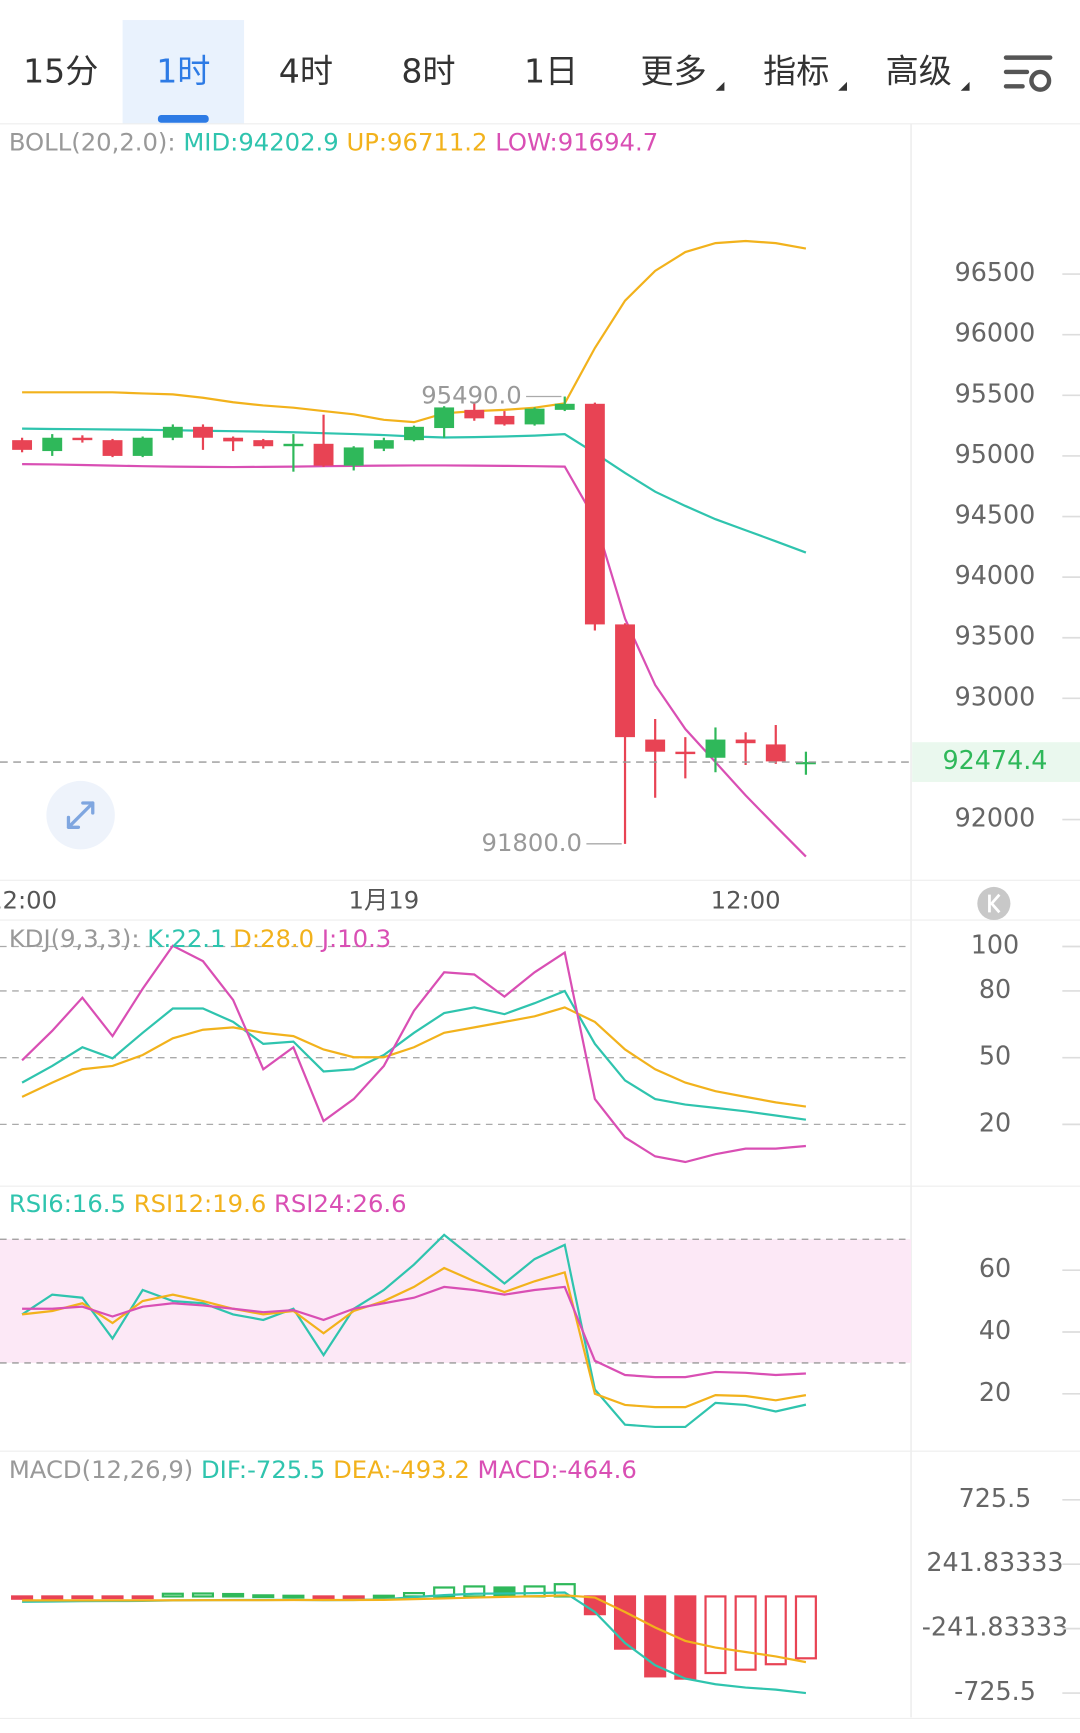  Describe the element at coordinates (263, 1469) in the screenshot. I see `legend-entry: DIF:-725.5` at that location.